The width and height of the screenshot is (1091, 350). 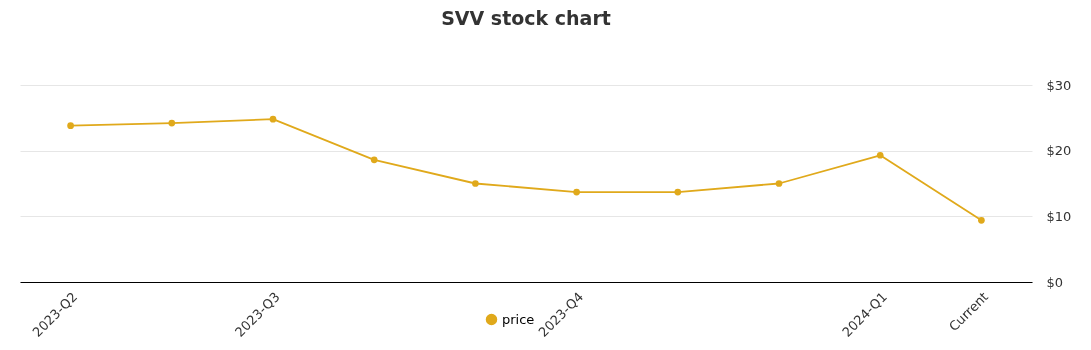 I want to click on y-tick-label: $20, so click(x=1059, y=151).